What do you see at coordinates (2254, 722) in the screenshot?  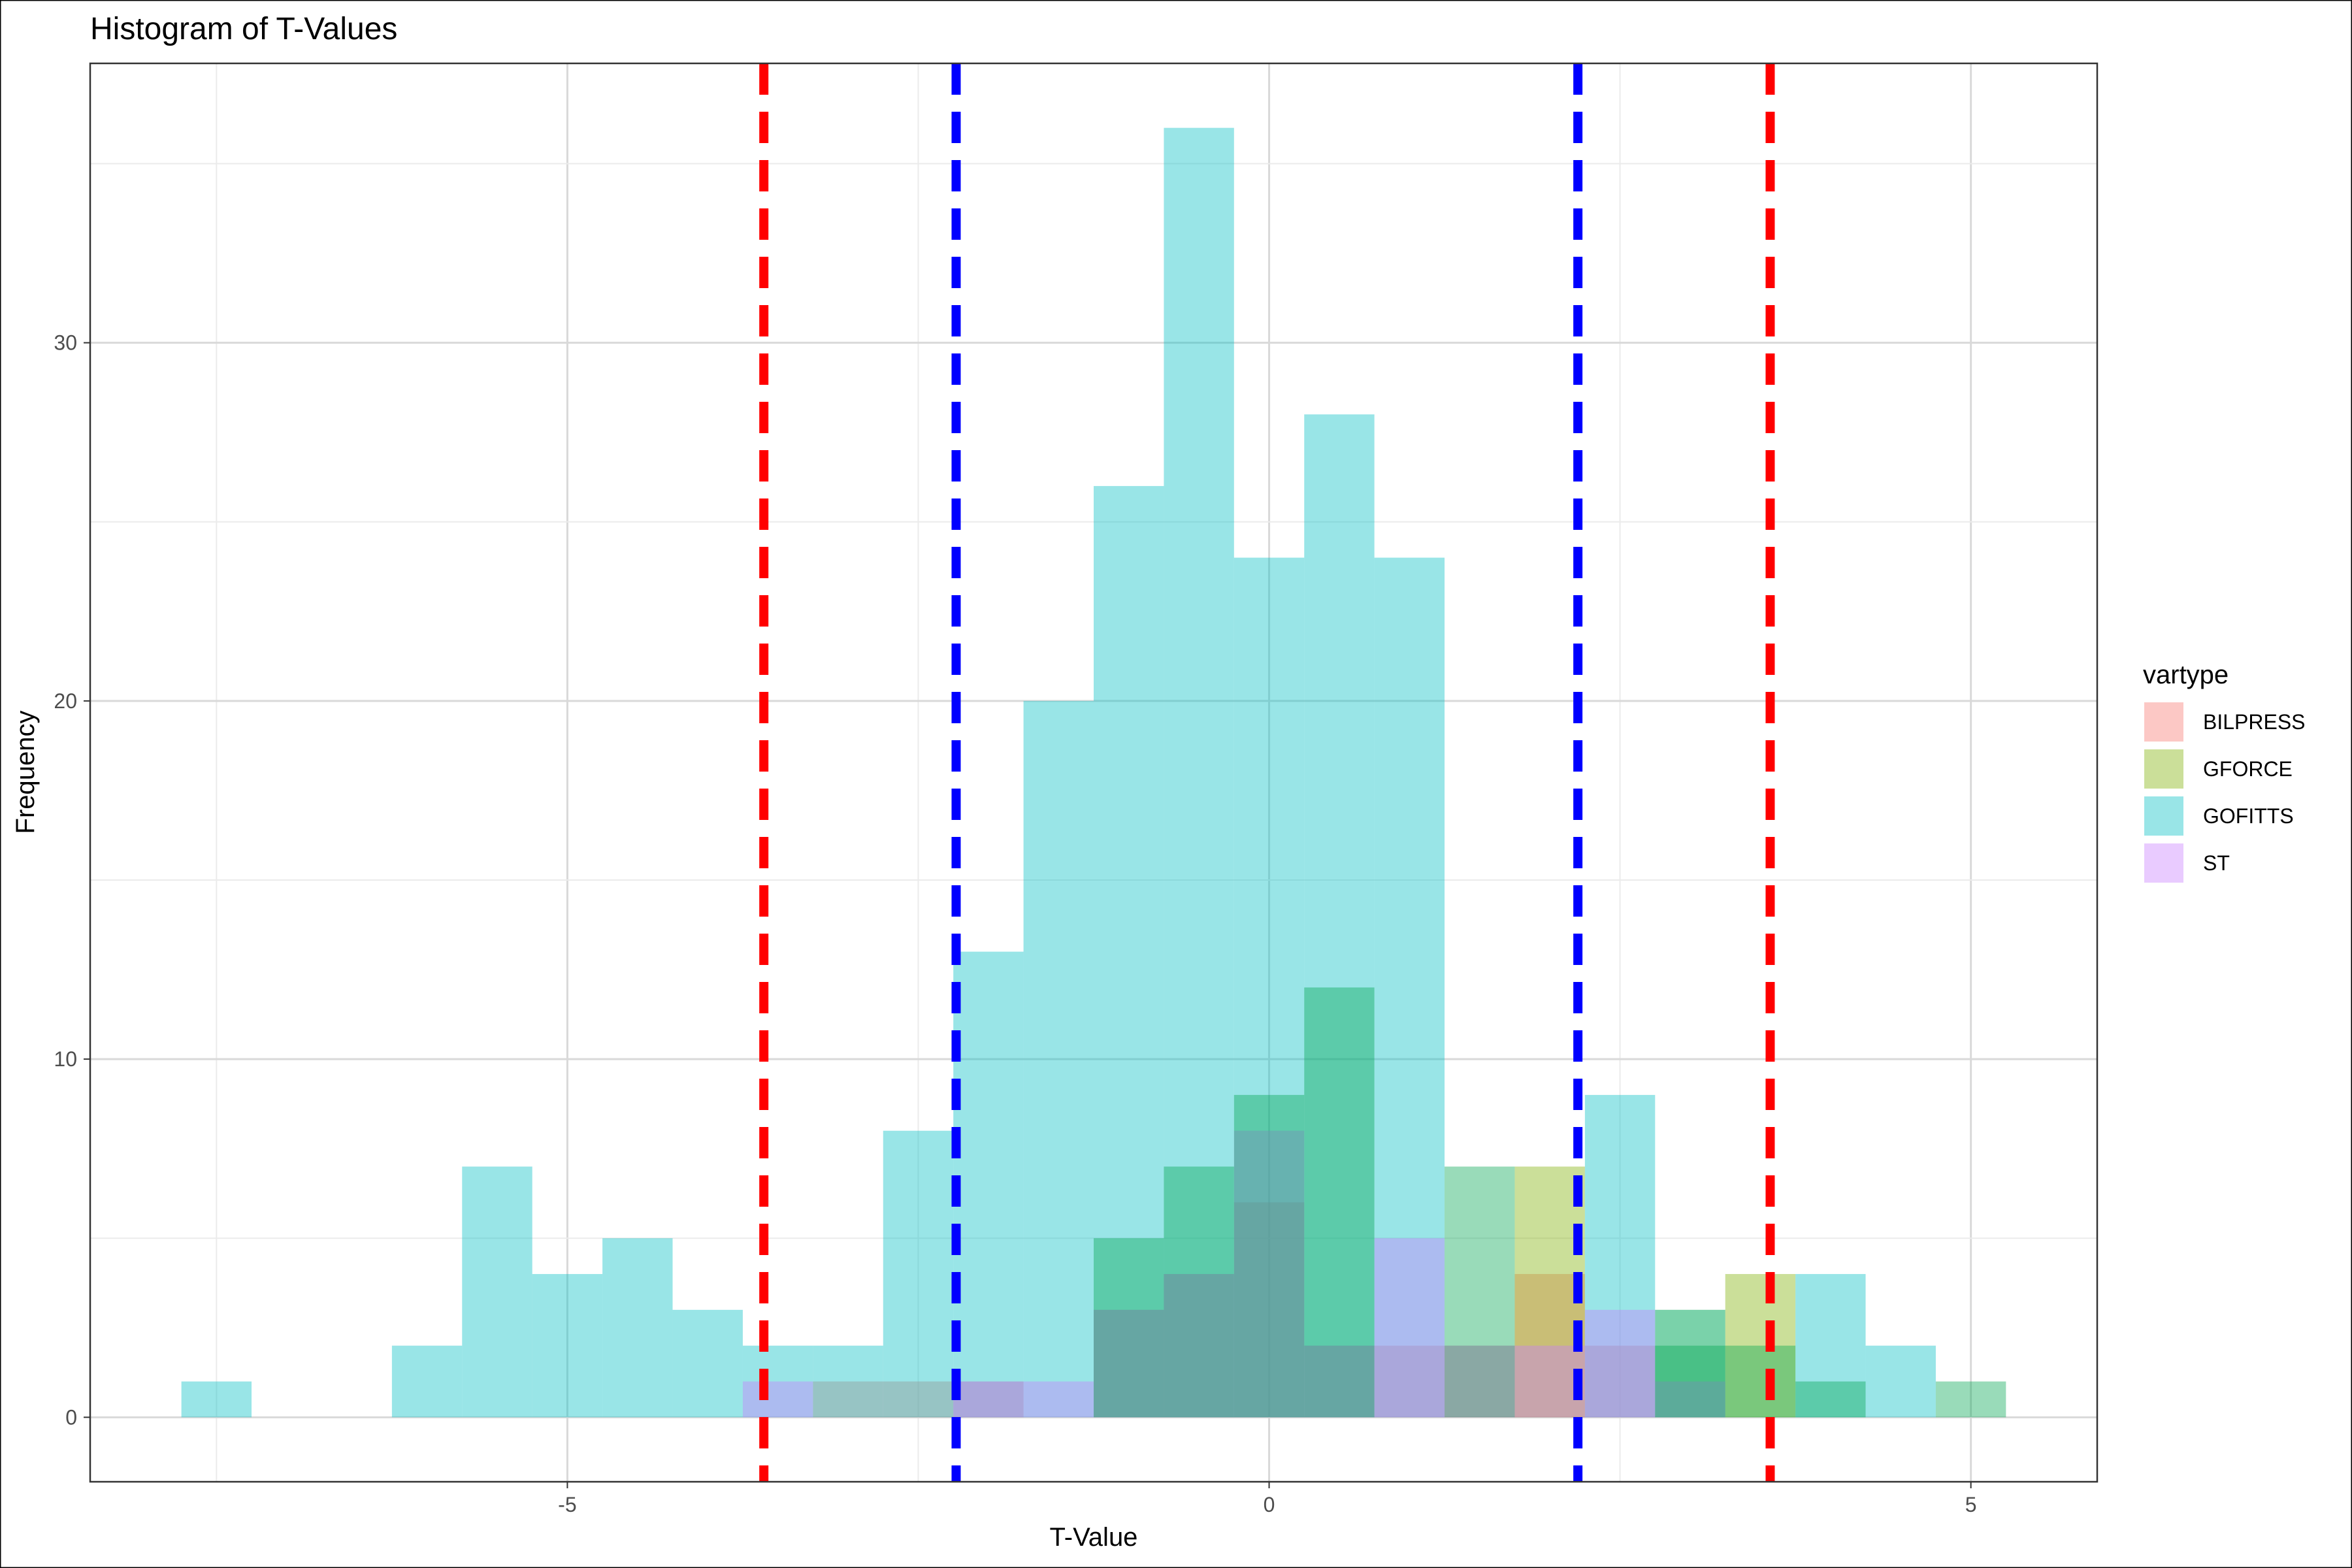 I see `legend-label: BILPRESS` at bounding box center [2254, 722].